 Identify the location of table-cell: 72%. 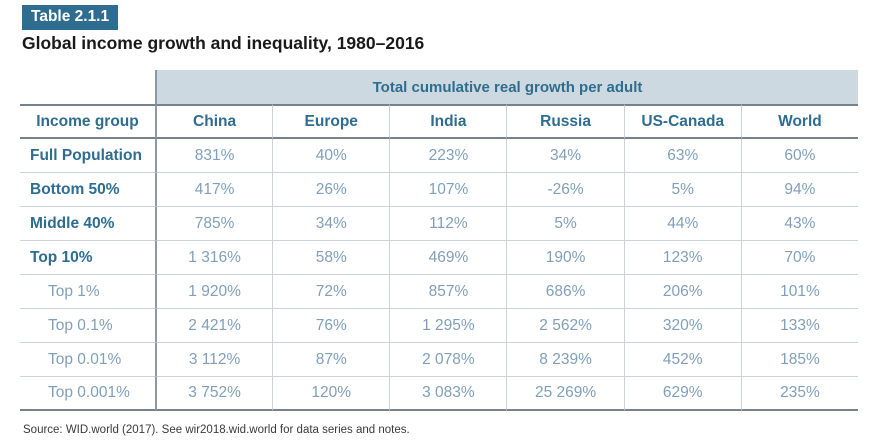
(331, 292).